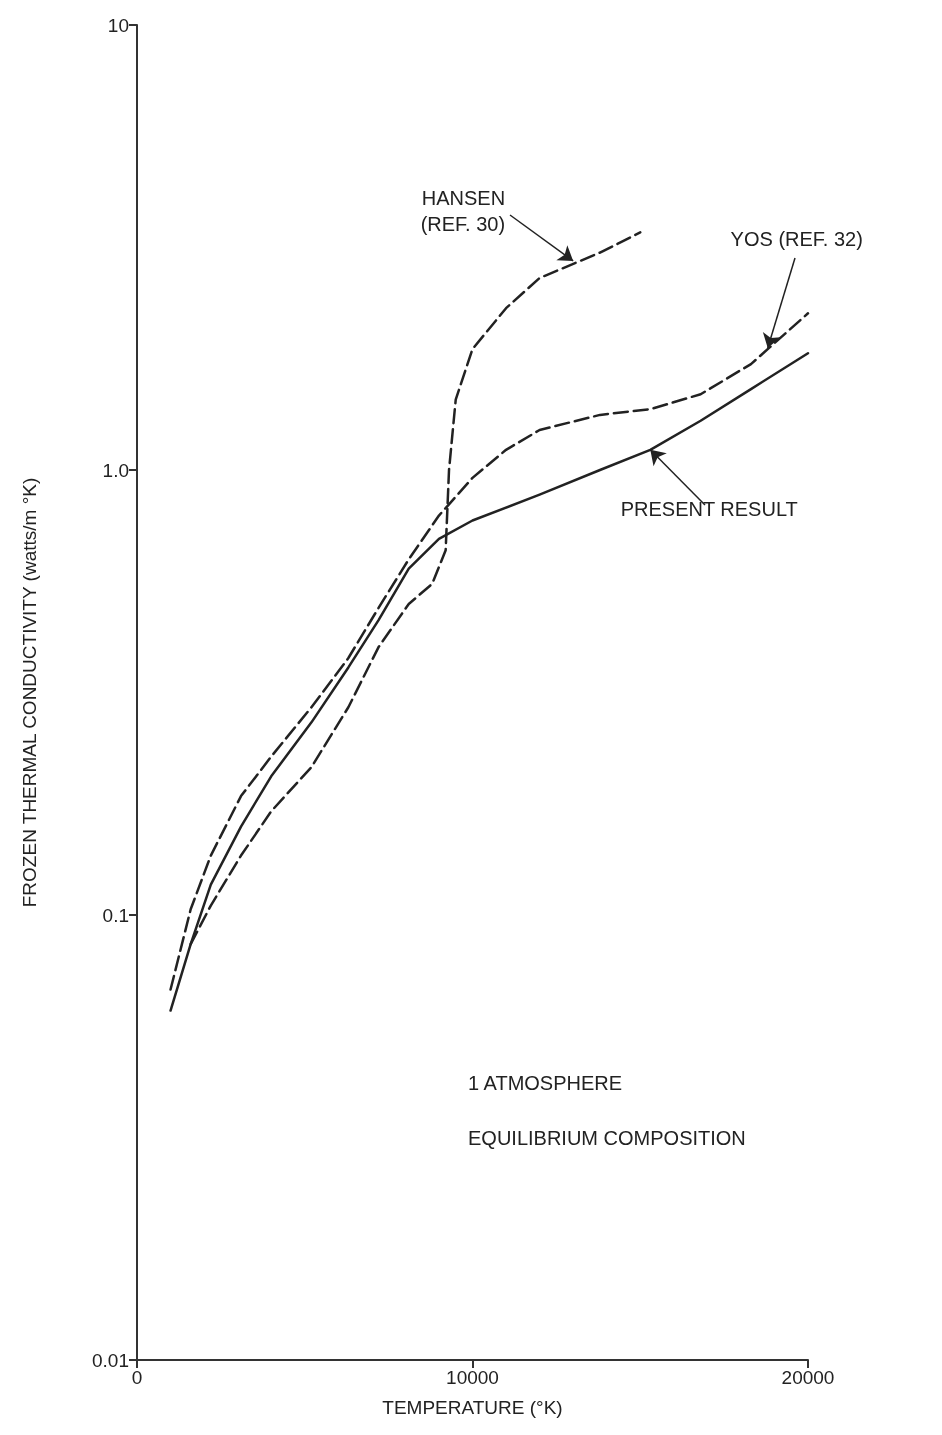 Image resolution: width=942 pixels, height=1435 pixels. What do you see at coordinates (29, 692) in the screenshot?
I see `y-axis-title: FROZEN THERMAL CONDUCTIVITY (watts/m °K)` at bounding box center [29, 692].